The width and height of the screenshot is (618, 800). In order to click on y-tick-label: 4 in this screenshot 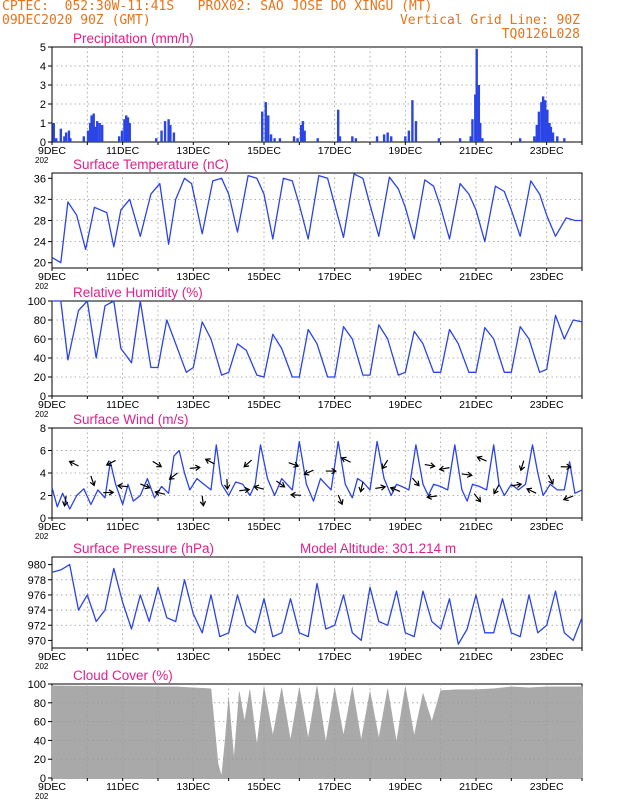, I will do `click(43, 67)`.